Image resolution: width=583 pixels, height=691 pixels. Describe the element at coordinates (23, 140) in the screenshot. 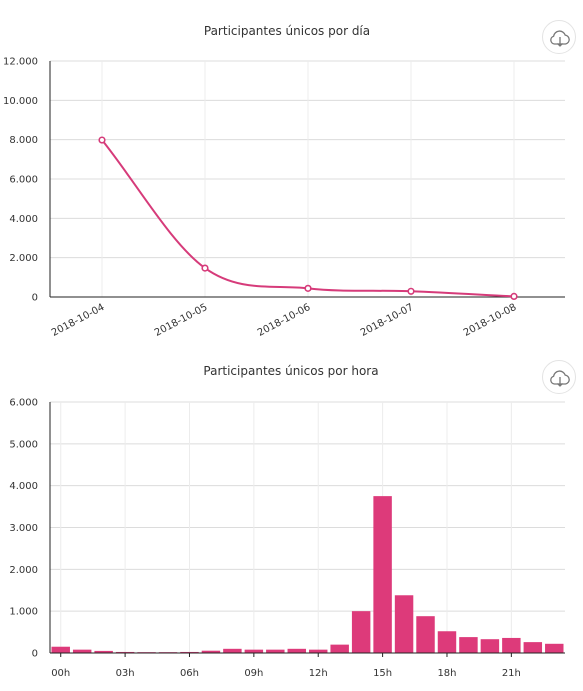

I see `y-tick-label: 8.000` at that location.